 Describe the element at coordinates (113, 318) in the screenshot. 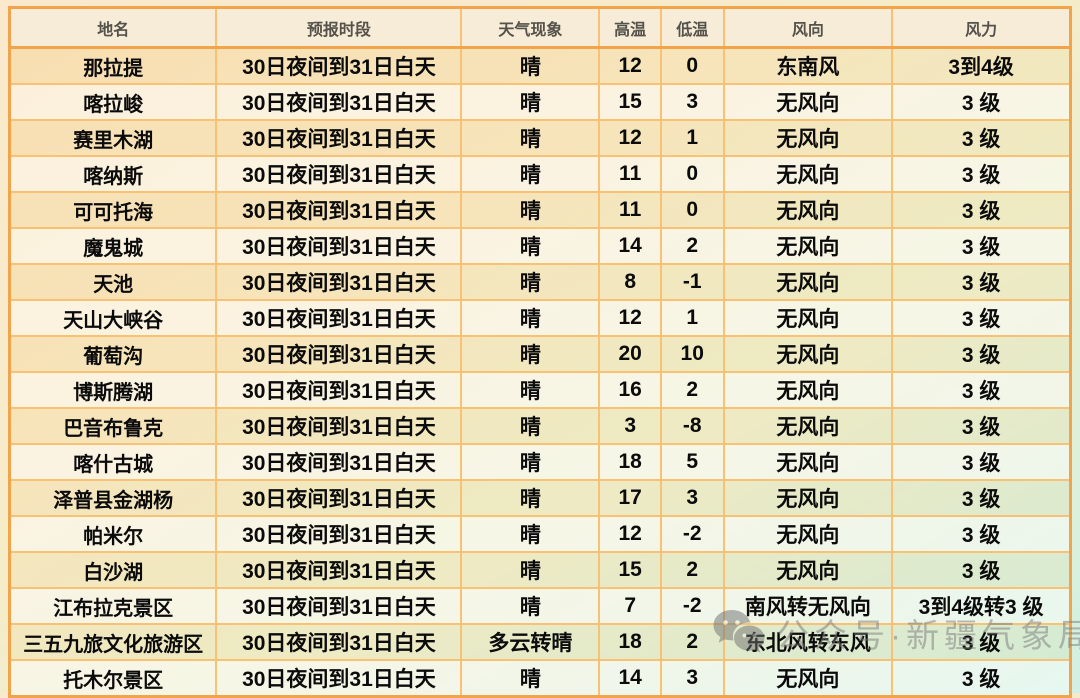

I see `cell-place: 天山大峡谷` at that location.